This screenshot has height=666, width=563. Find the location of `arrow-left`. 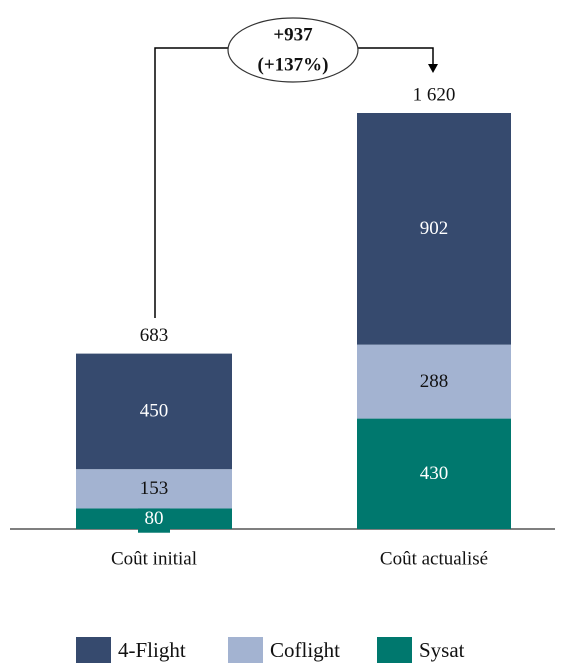

arrow-left is located at coordinates (191, 182).